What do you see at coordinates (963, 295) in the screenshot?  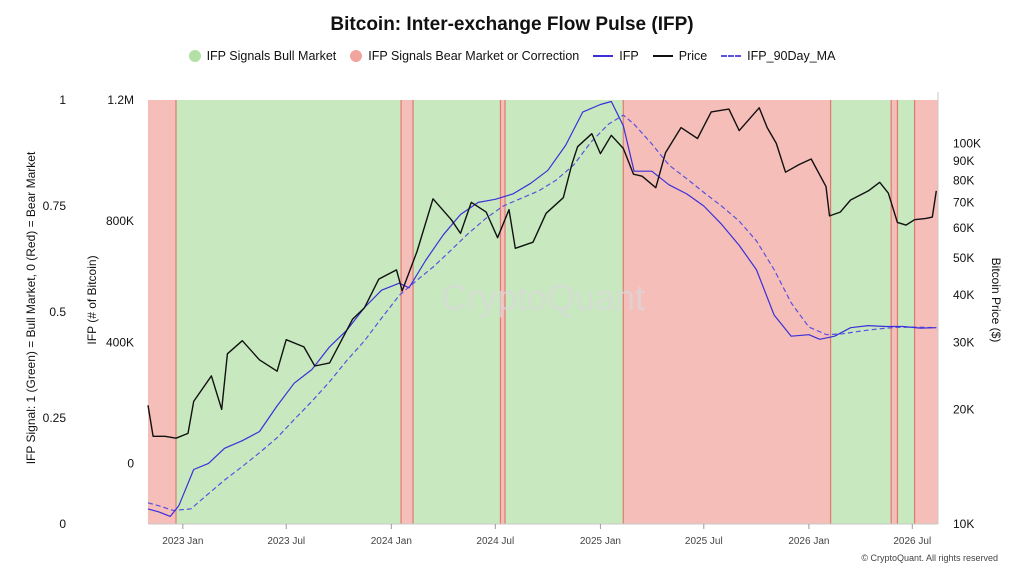 I see `price-tick-label-3: 40K` at bounding box center [963, 295].